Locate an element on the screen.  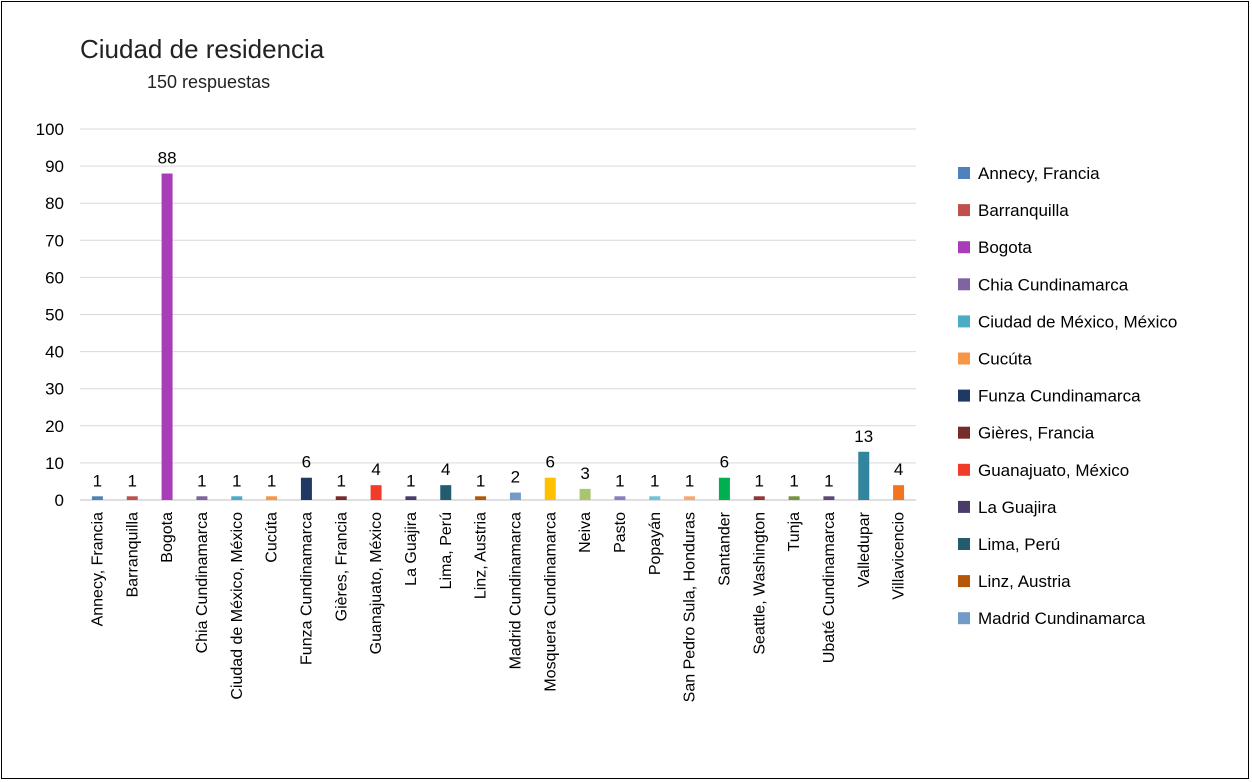
y-tick-label: 90 is located at coordinates (54, 166).